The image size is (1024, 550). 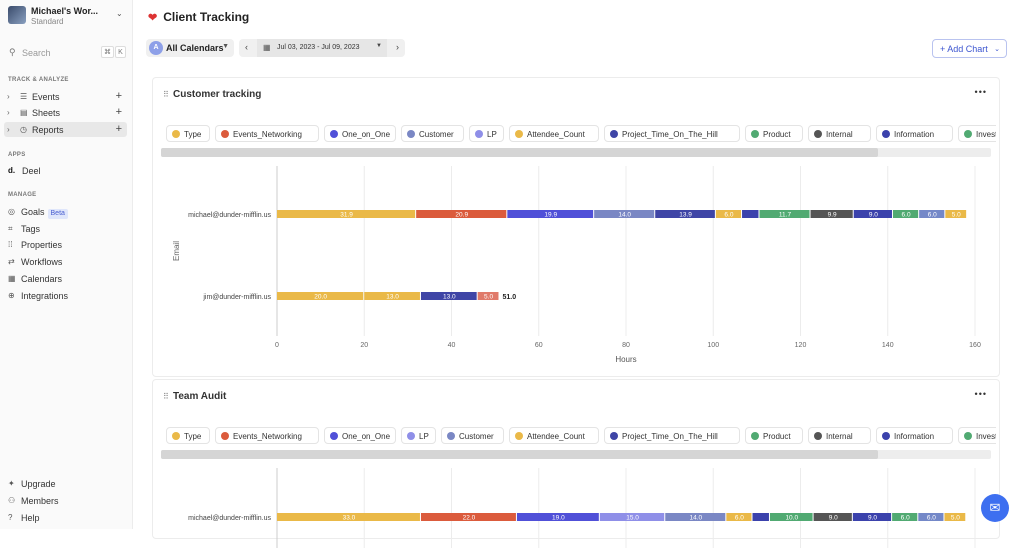 What do you see at coordinates (176, 251) in the screenshot?
I see `y-axis-title: Email` at bounding box center [176, 251].